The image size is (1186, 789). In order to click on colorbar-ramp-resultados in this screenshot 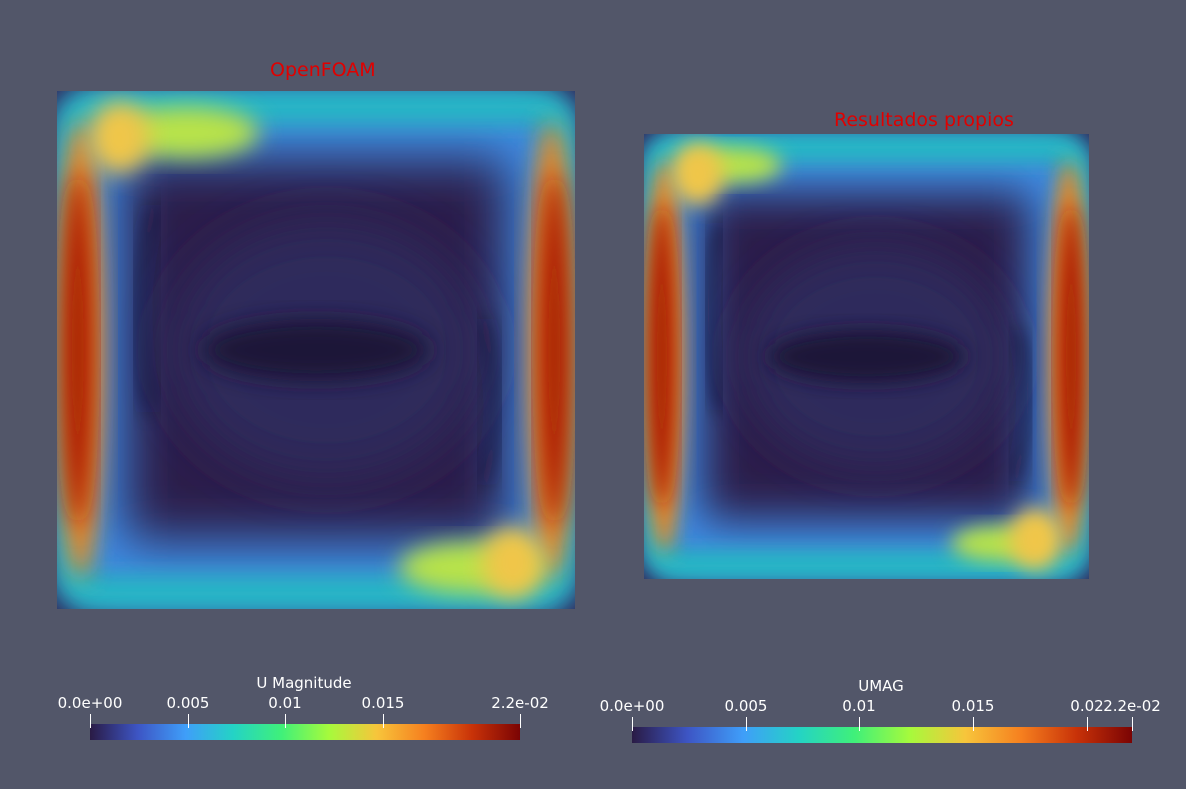, I will do `click(882, 735)`.